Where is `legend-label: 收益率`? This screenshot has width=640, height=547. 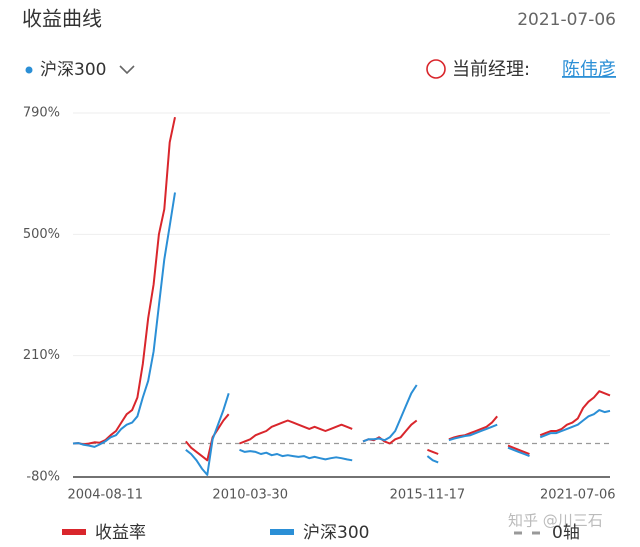
legend-label: 收益率 is located at coordinates (120, 533).